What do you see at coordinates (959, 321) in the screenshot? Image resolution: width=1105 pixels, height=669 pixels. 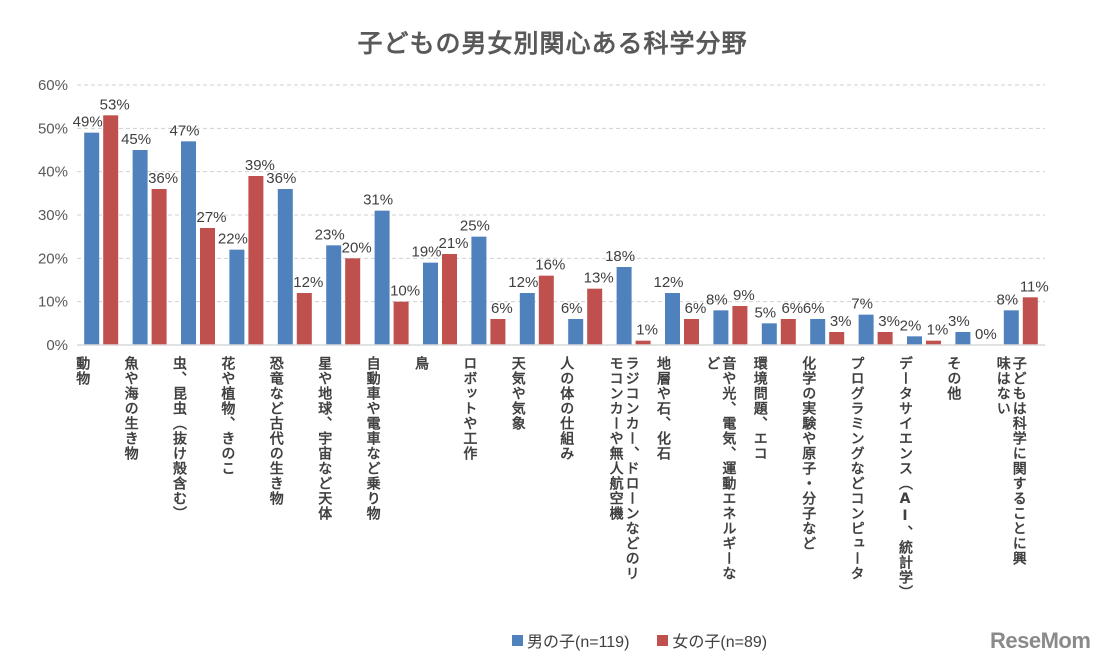 I see `data-label-boys: 3%` at bounding box center [959, 321].